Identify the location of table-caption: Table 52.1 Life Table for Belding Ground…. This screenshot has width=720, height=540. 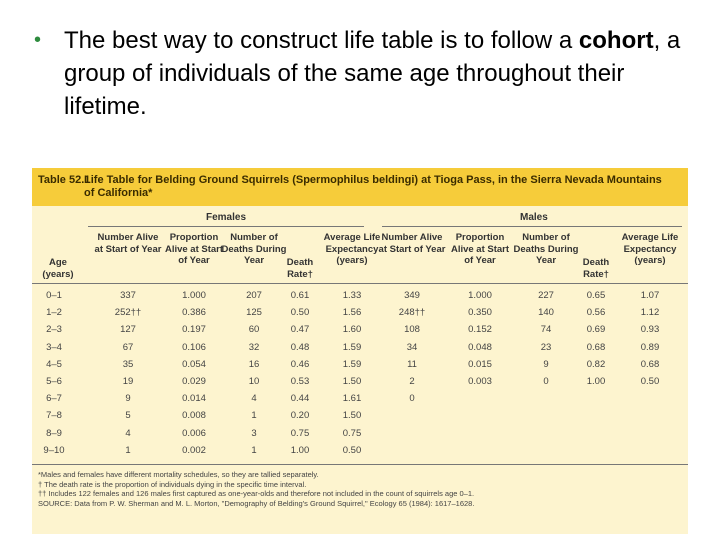
(360, 187).